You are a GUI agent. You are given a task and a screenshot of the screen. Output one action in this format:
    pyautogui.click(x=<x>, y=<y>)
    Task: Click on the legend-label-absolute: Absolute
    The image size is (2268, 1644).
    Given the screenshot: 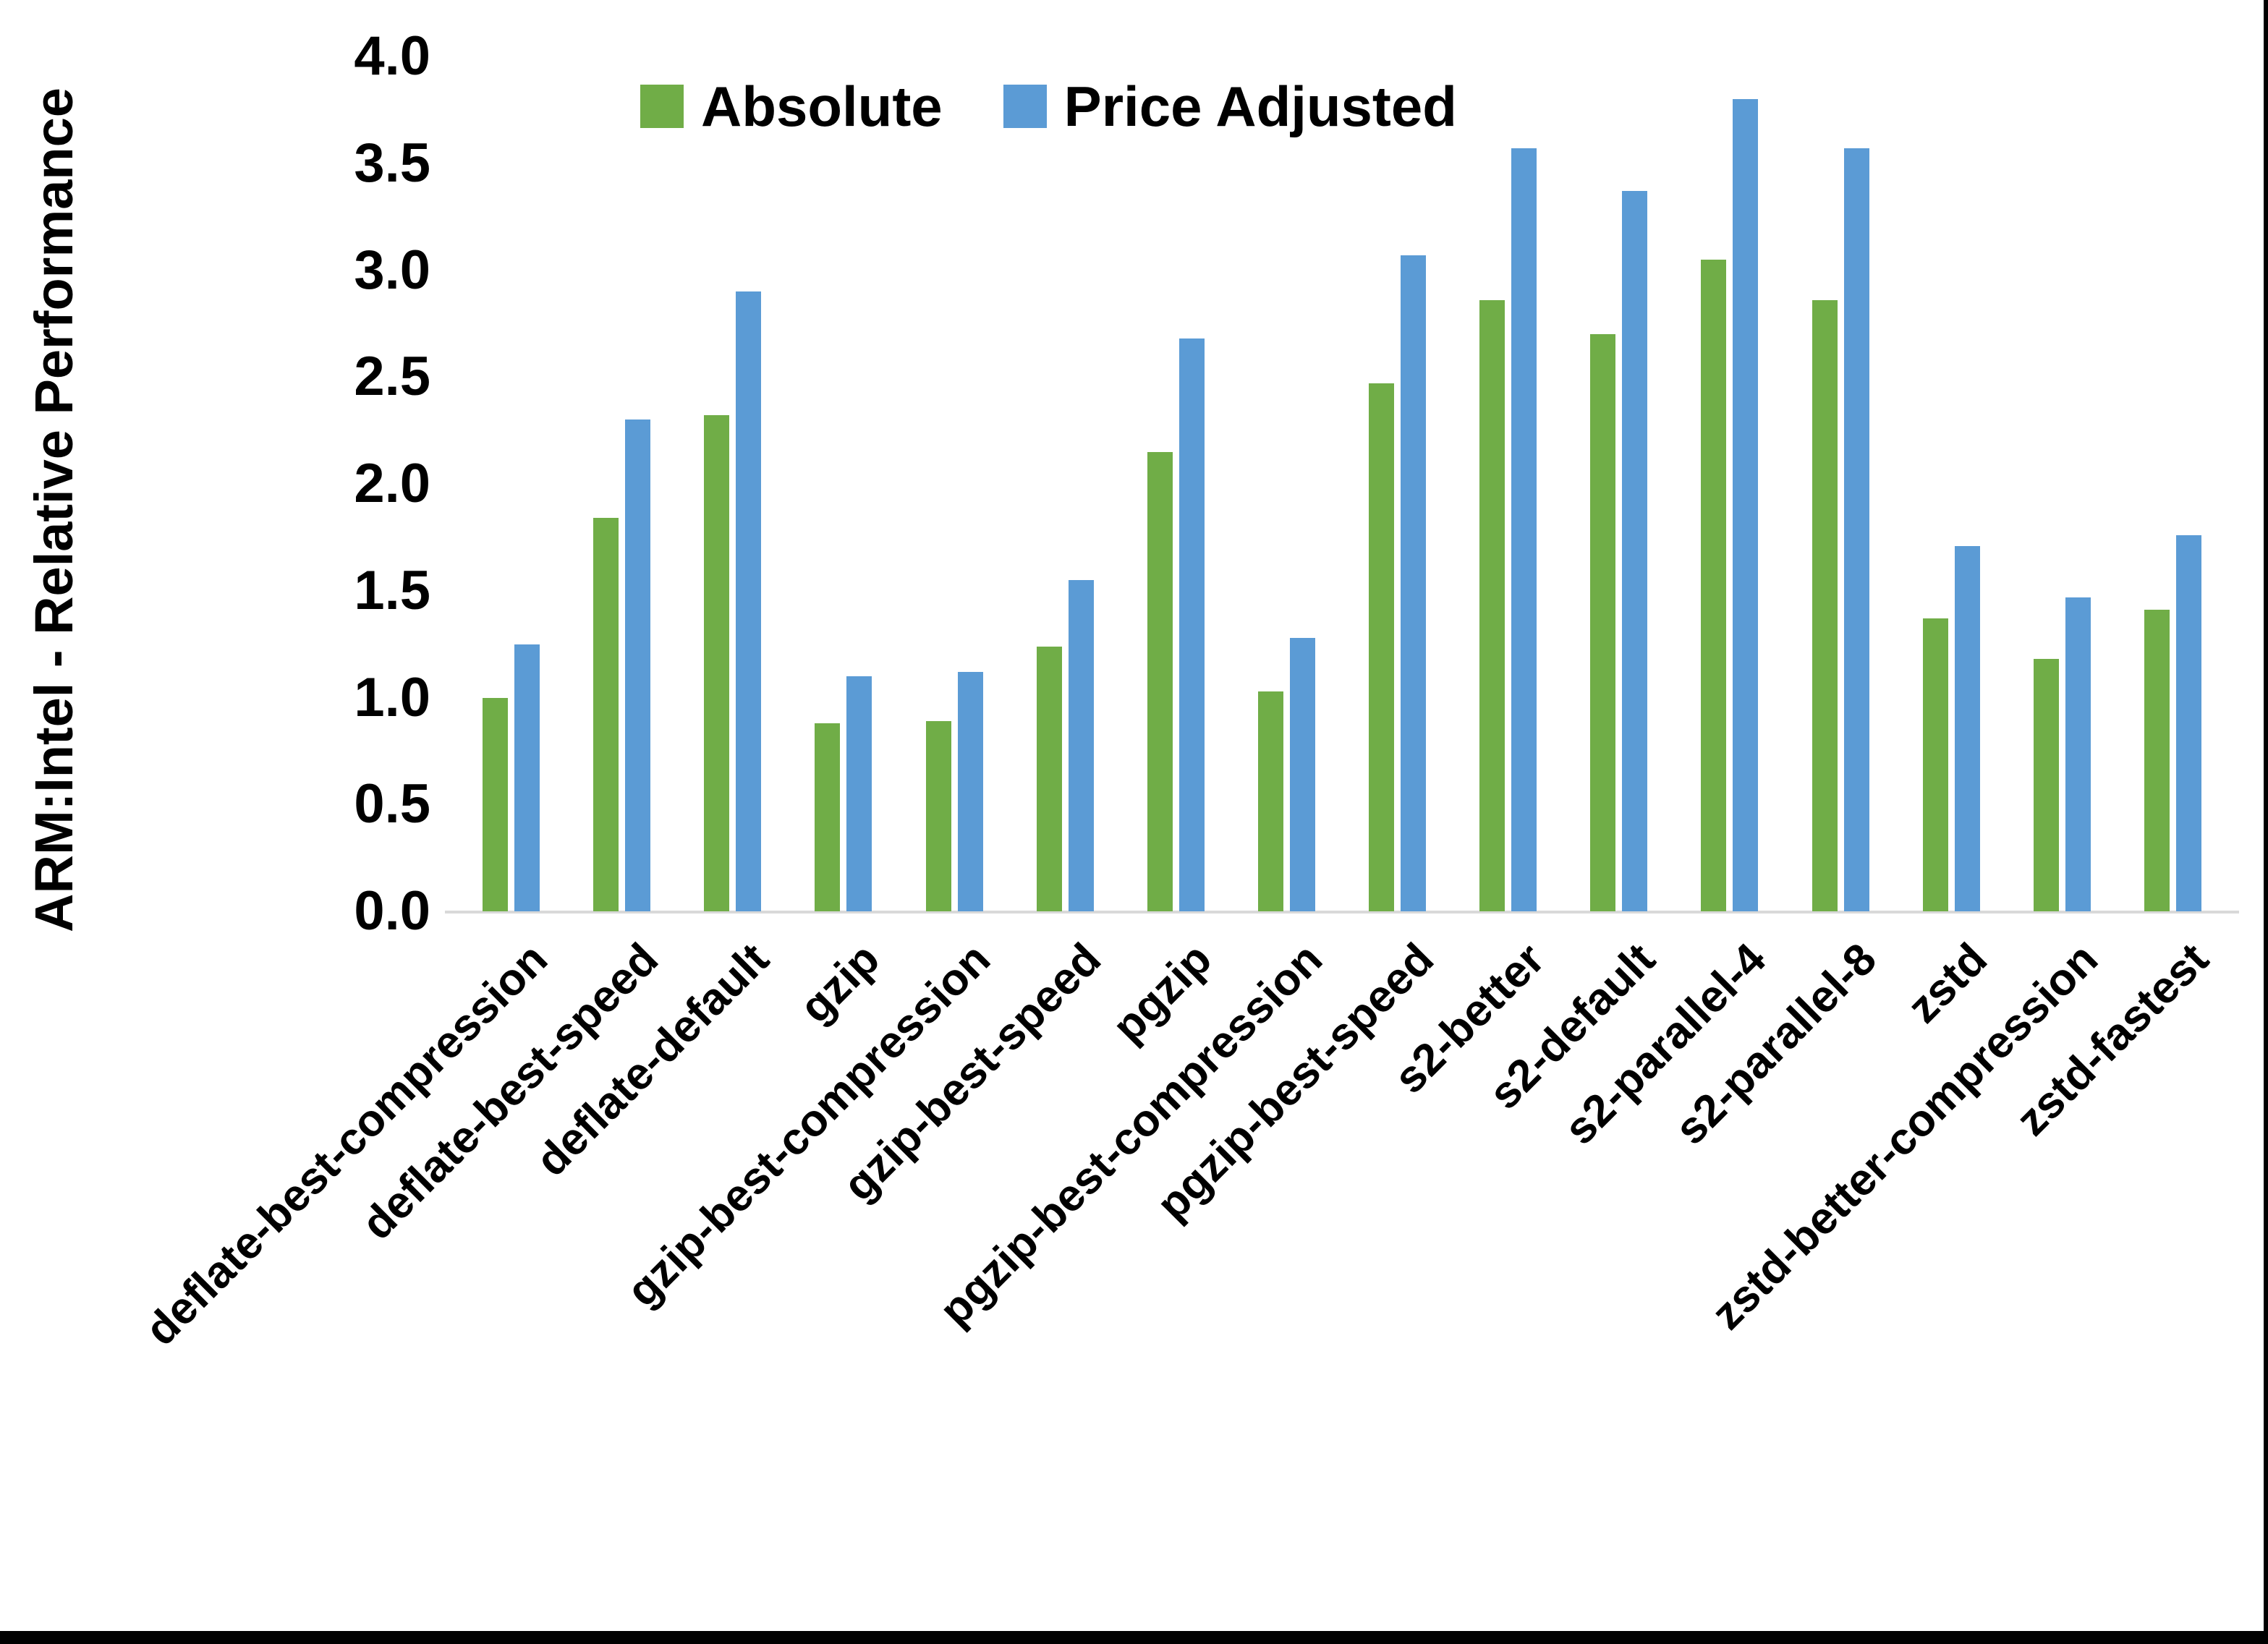 What is the action you would take?
    pyautogui.click(x=822, y=106)
    